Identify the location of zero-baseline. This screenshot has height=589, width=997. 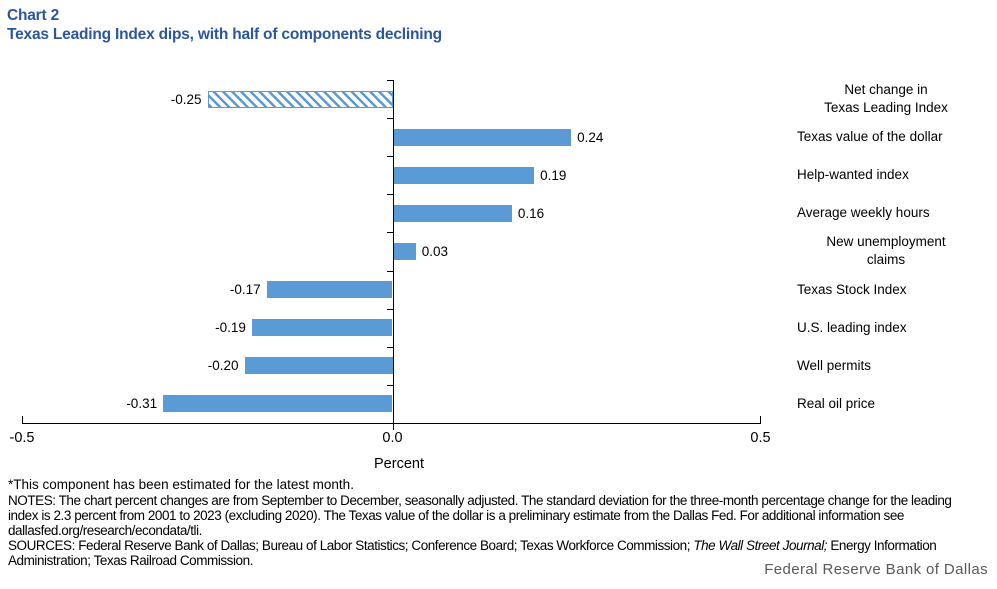
(393, 255).